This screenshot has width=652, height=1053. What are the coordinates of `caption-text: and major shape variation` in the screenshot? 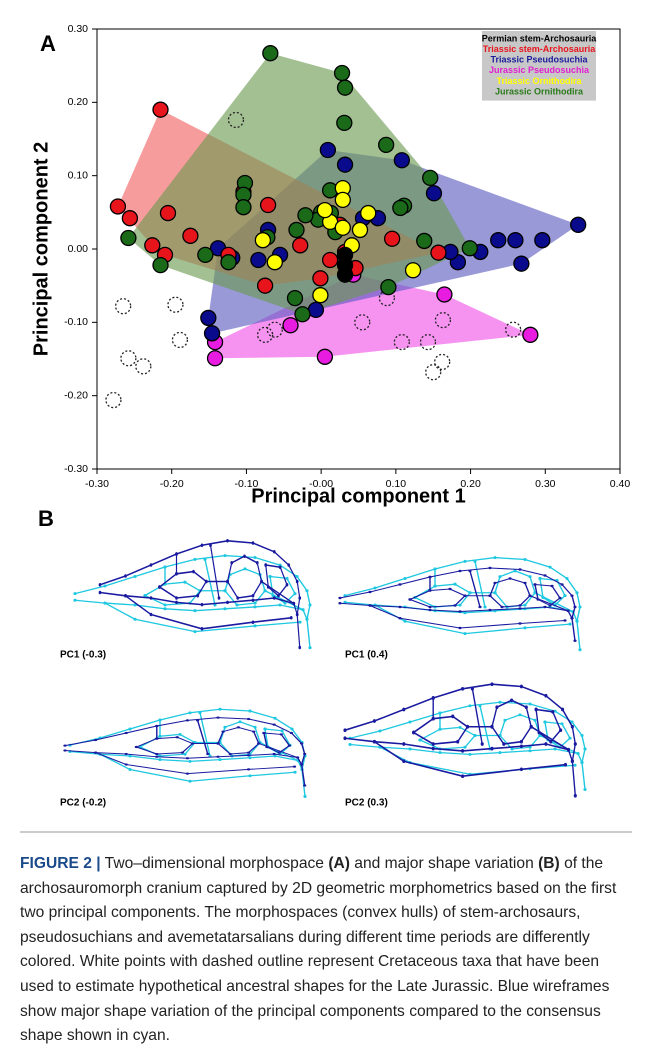 It's located at (444, 863).